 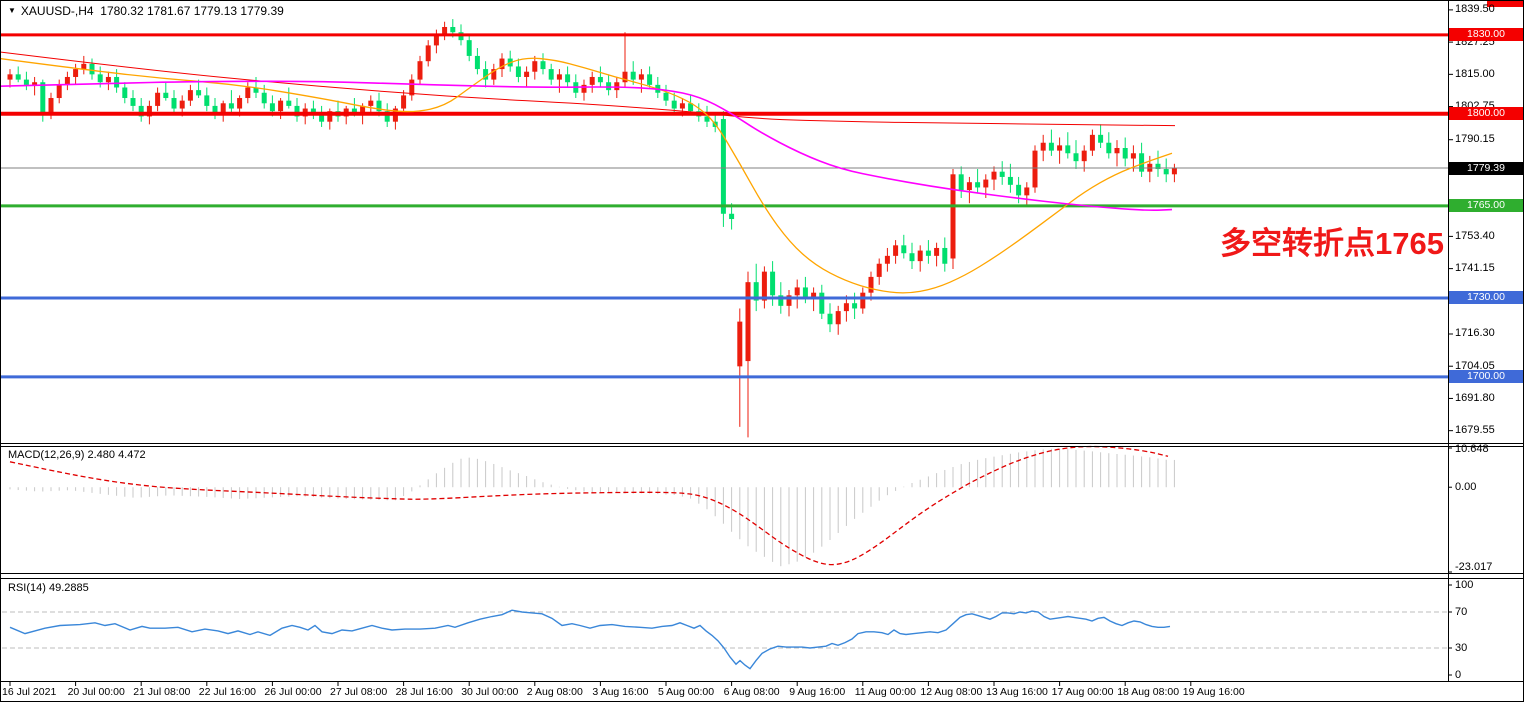 What do you see at coordinates (27, 588) in the screenshot?
I see `rsi-title: RSI(14)` at bounding box center [27, 588].